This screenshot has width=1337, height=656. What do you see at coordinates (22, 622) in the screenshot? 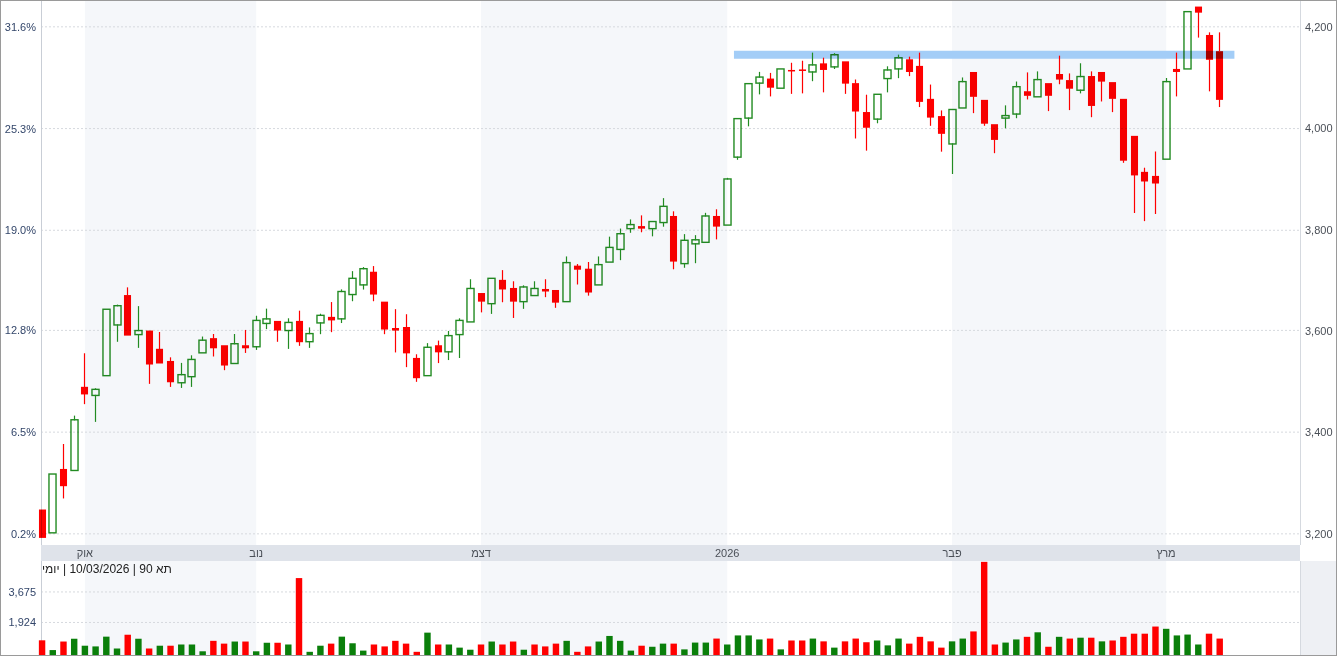
I see `y-tick-label: 1,924` at bounding box center [22, 622].